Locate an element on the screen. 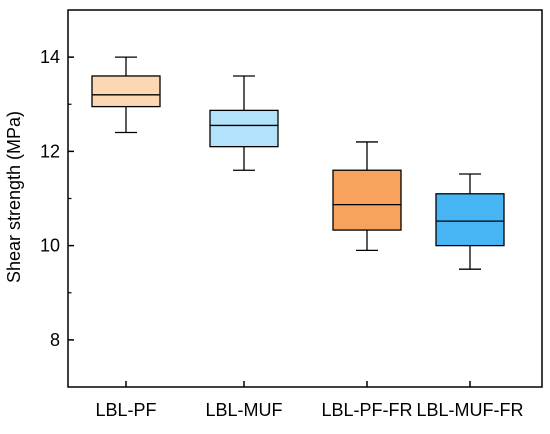  box-lbl-muf is located at coordinates (244, 128).